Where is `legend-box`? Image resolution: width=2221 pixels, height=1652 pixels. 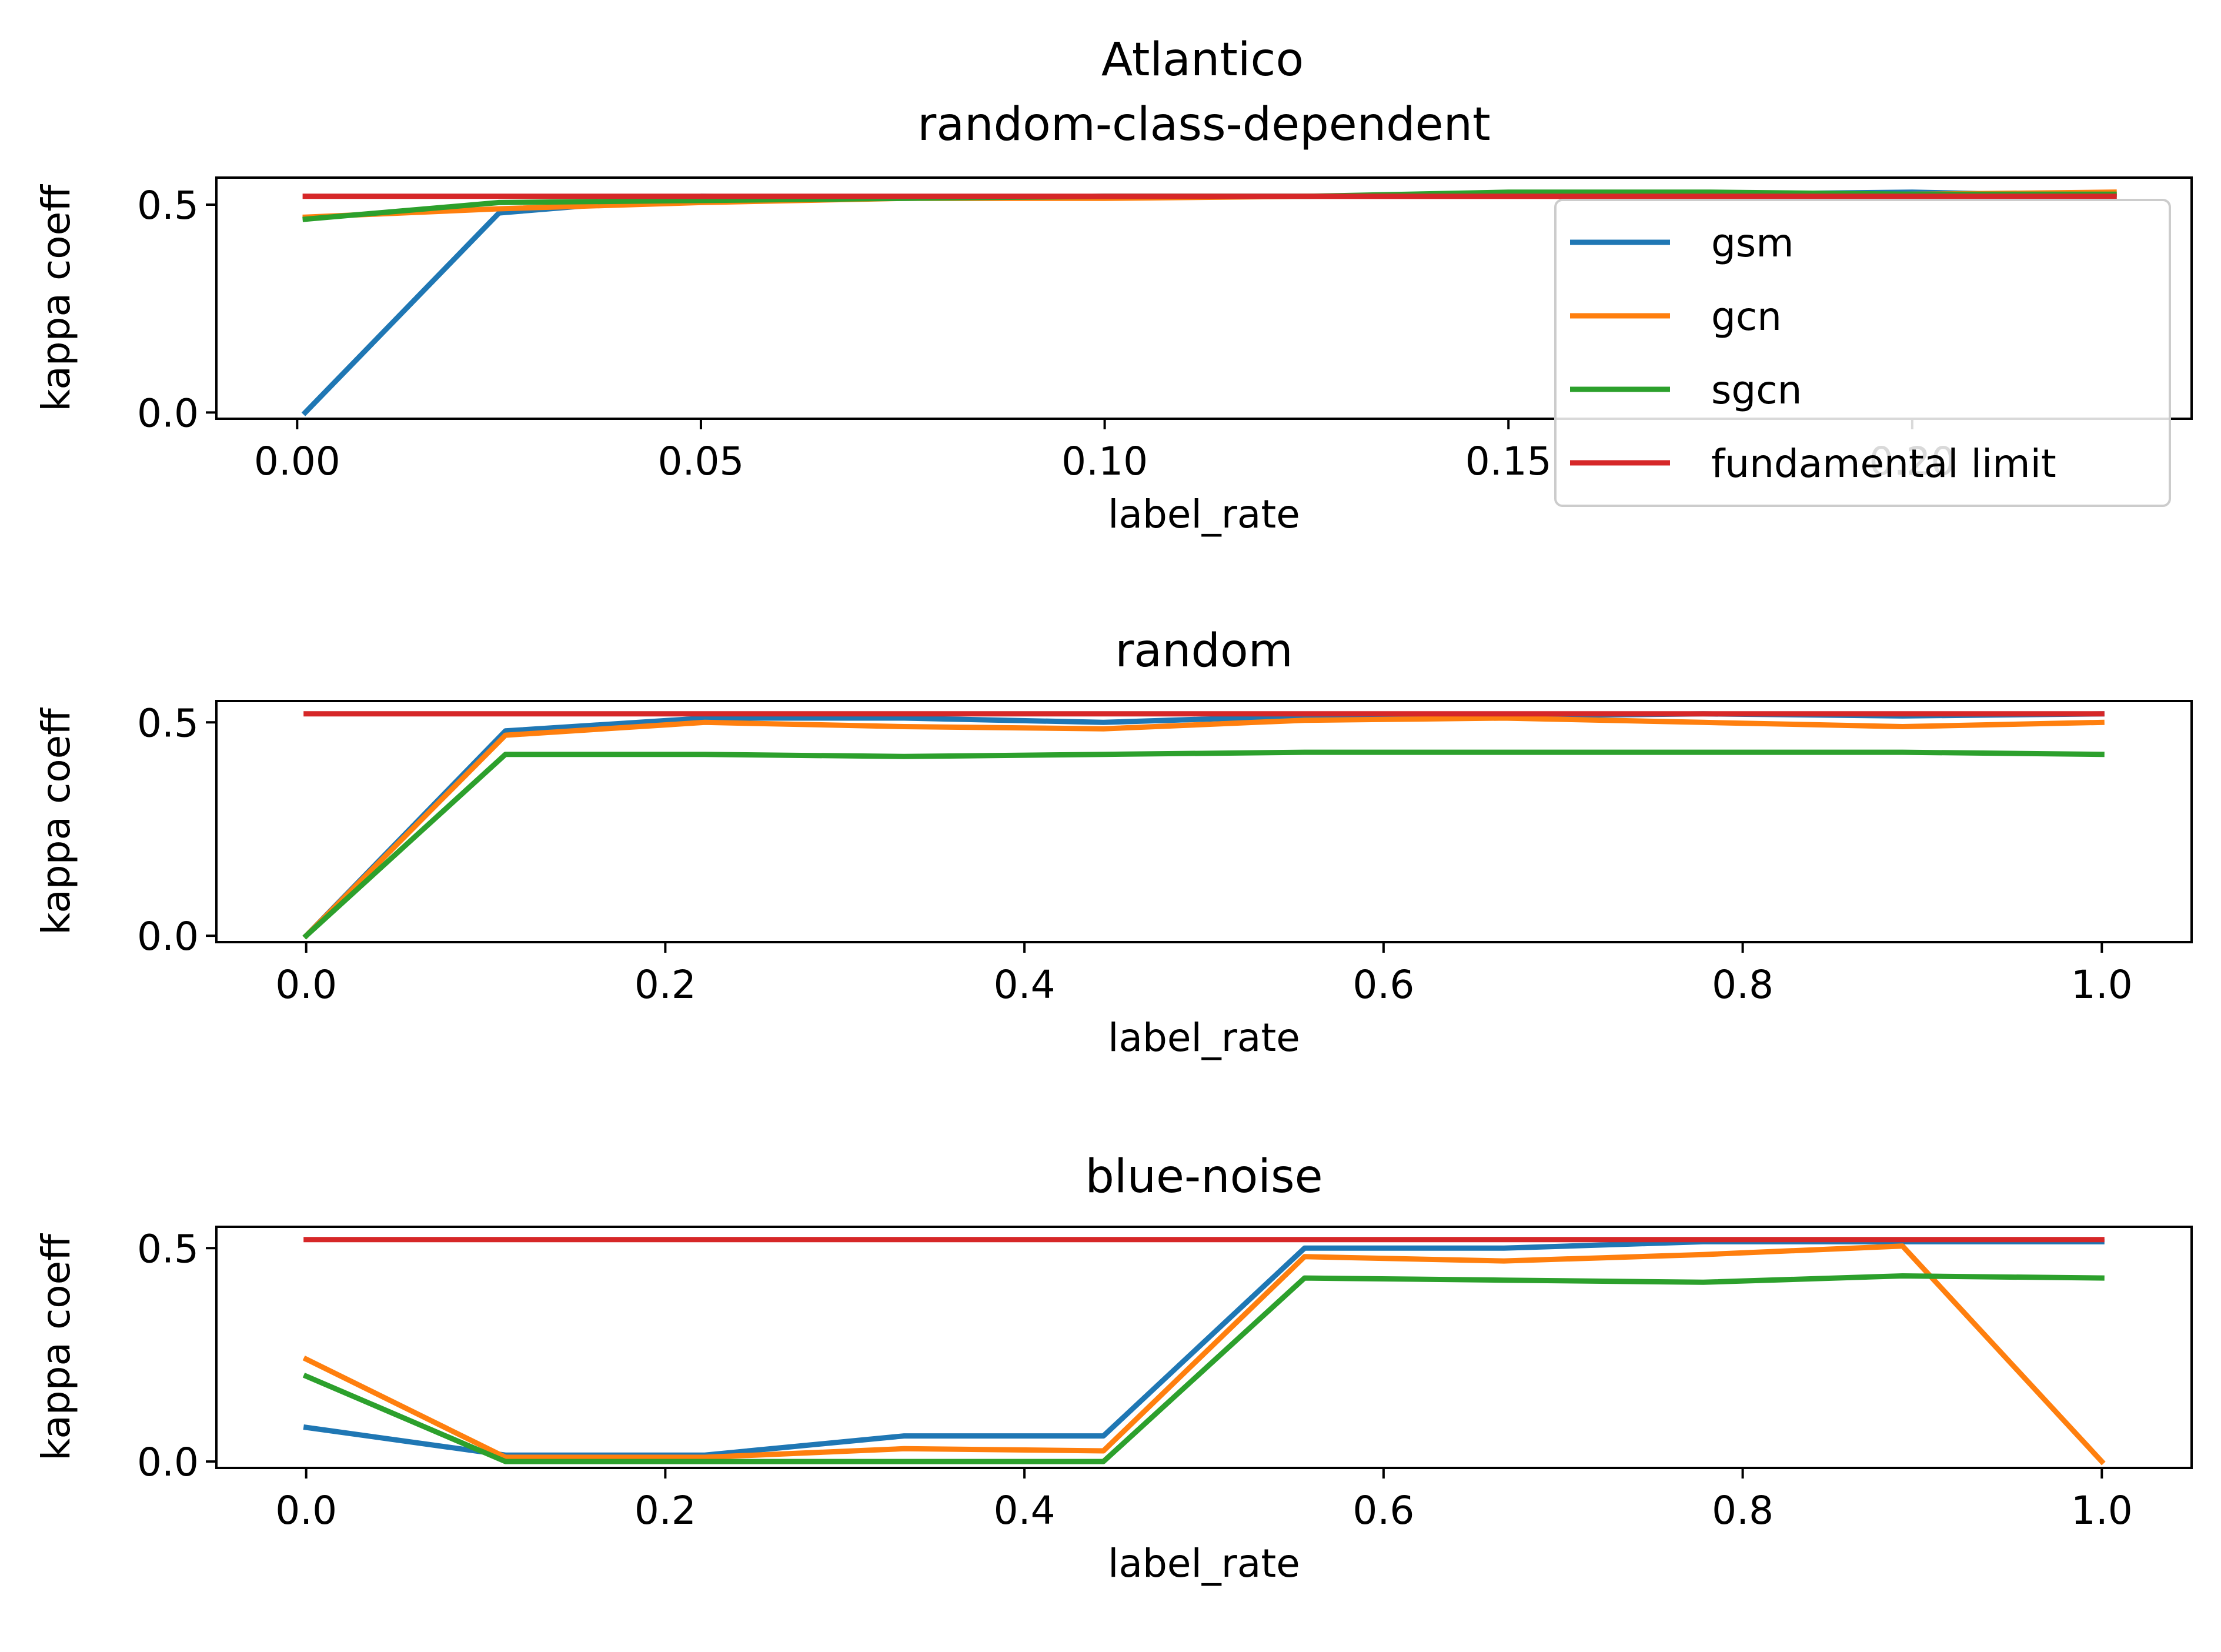 legend-box is located at coordinates (1863, 353).